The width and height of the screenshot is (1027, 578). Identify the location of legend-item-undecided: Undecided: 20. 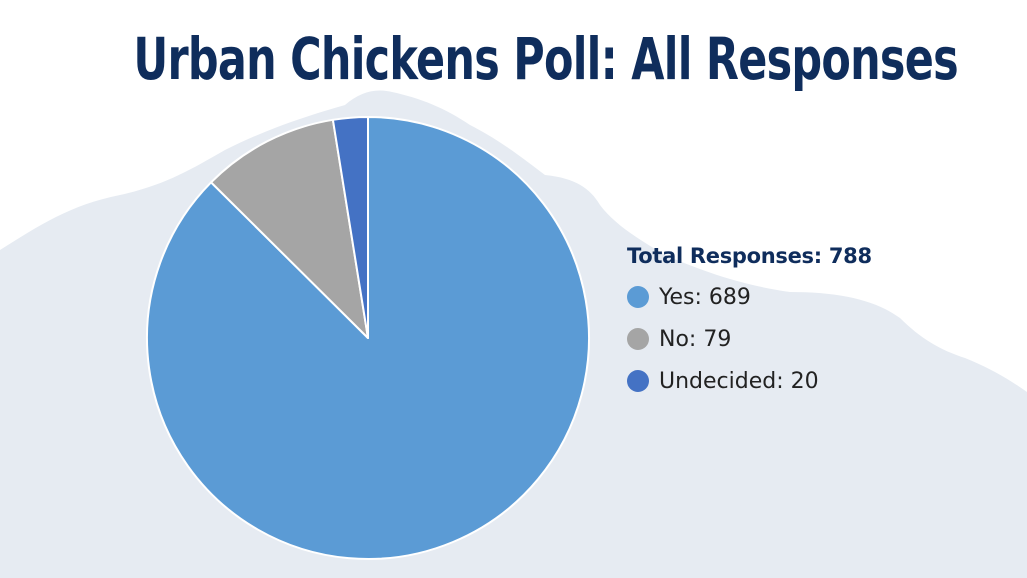
(749, 381).